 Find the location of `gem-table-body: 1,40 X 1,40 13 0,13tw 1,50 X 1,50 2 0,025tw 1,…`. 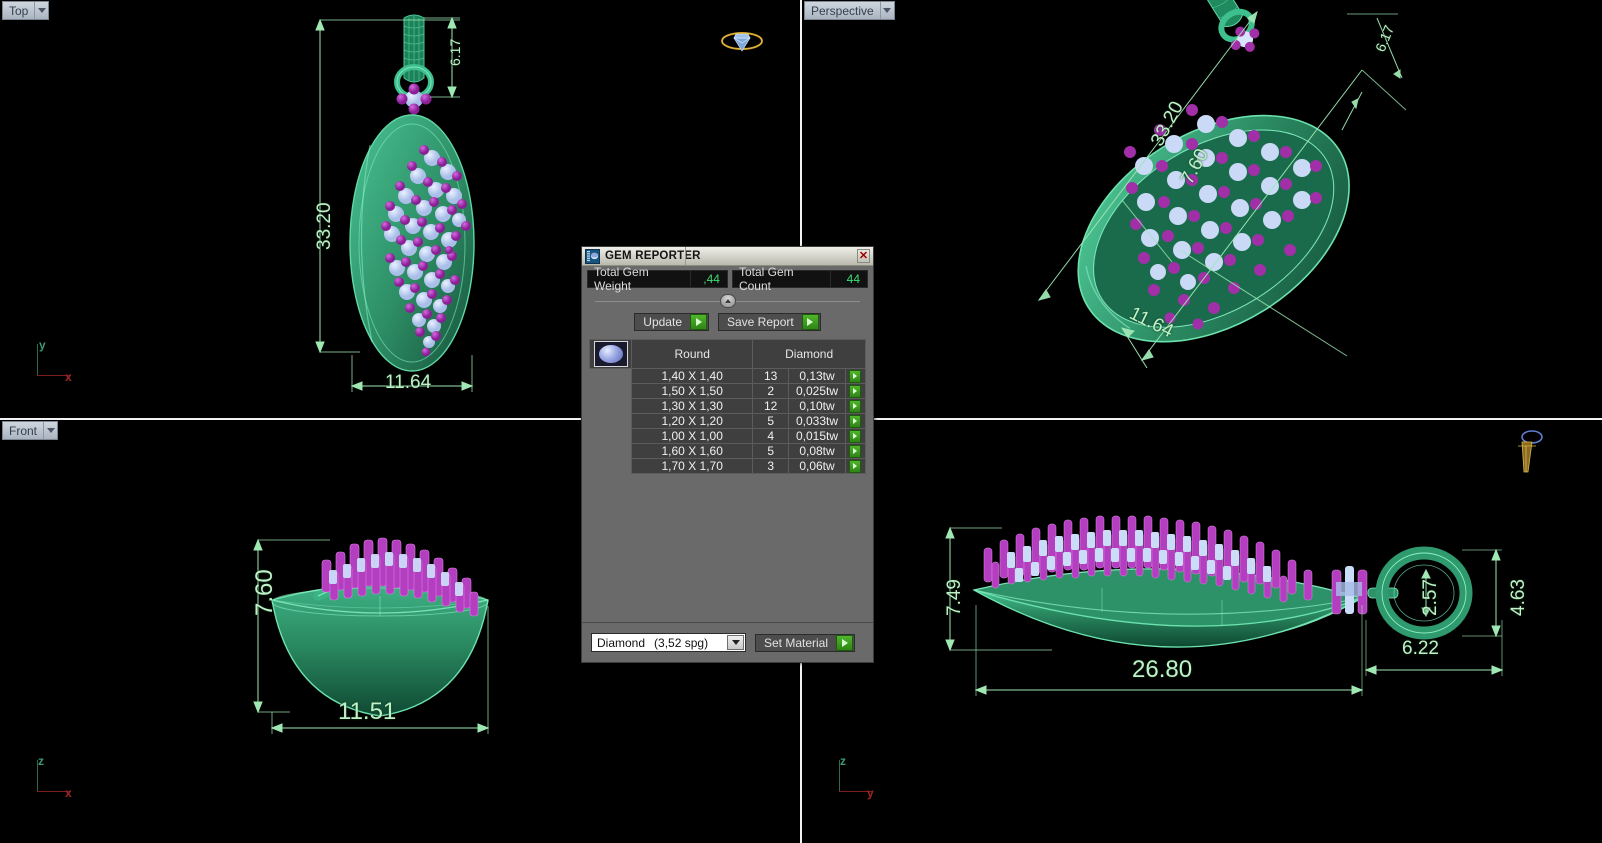

gem-table-body: 1,40 X 1,40 13 0,13tw 1,50 X 1,50 2 0,025tw 1,… is located at coordinates (728, 421).